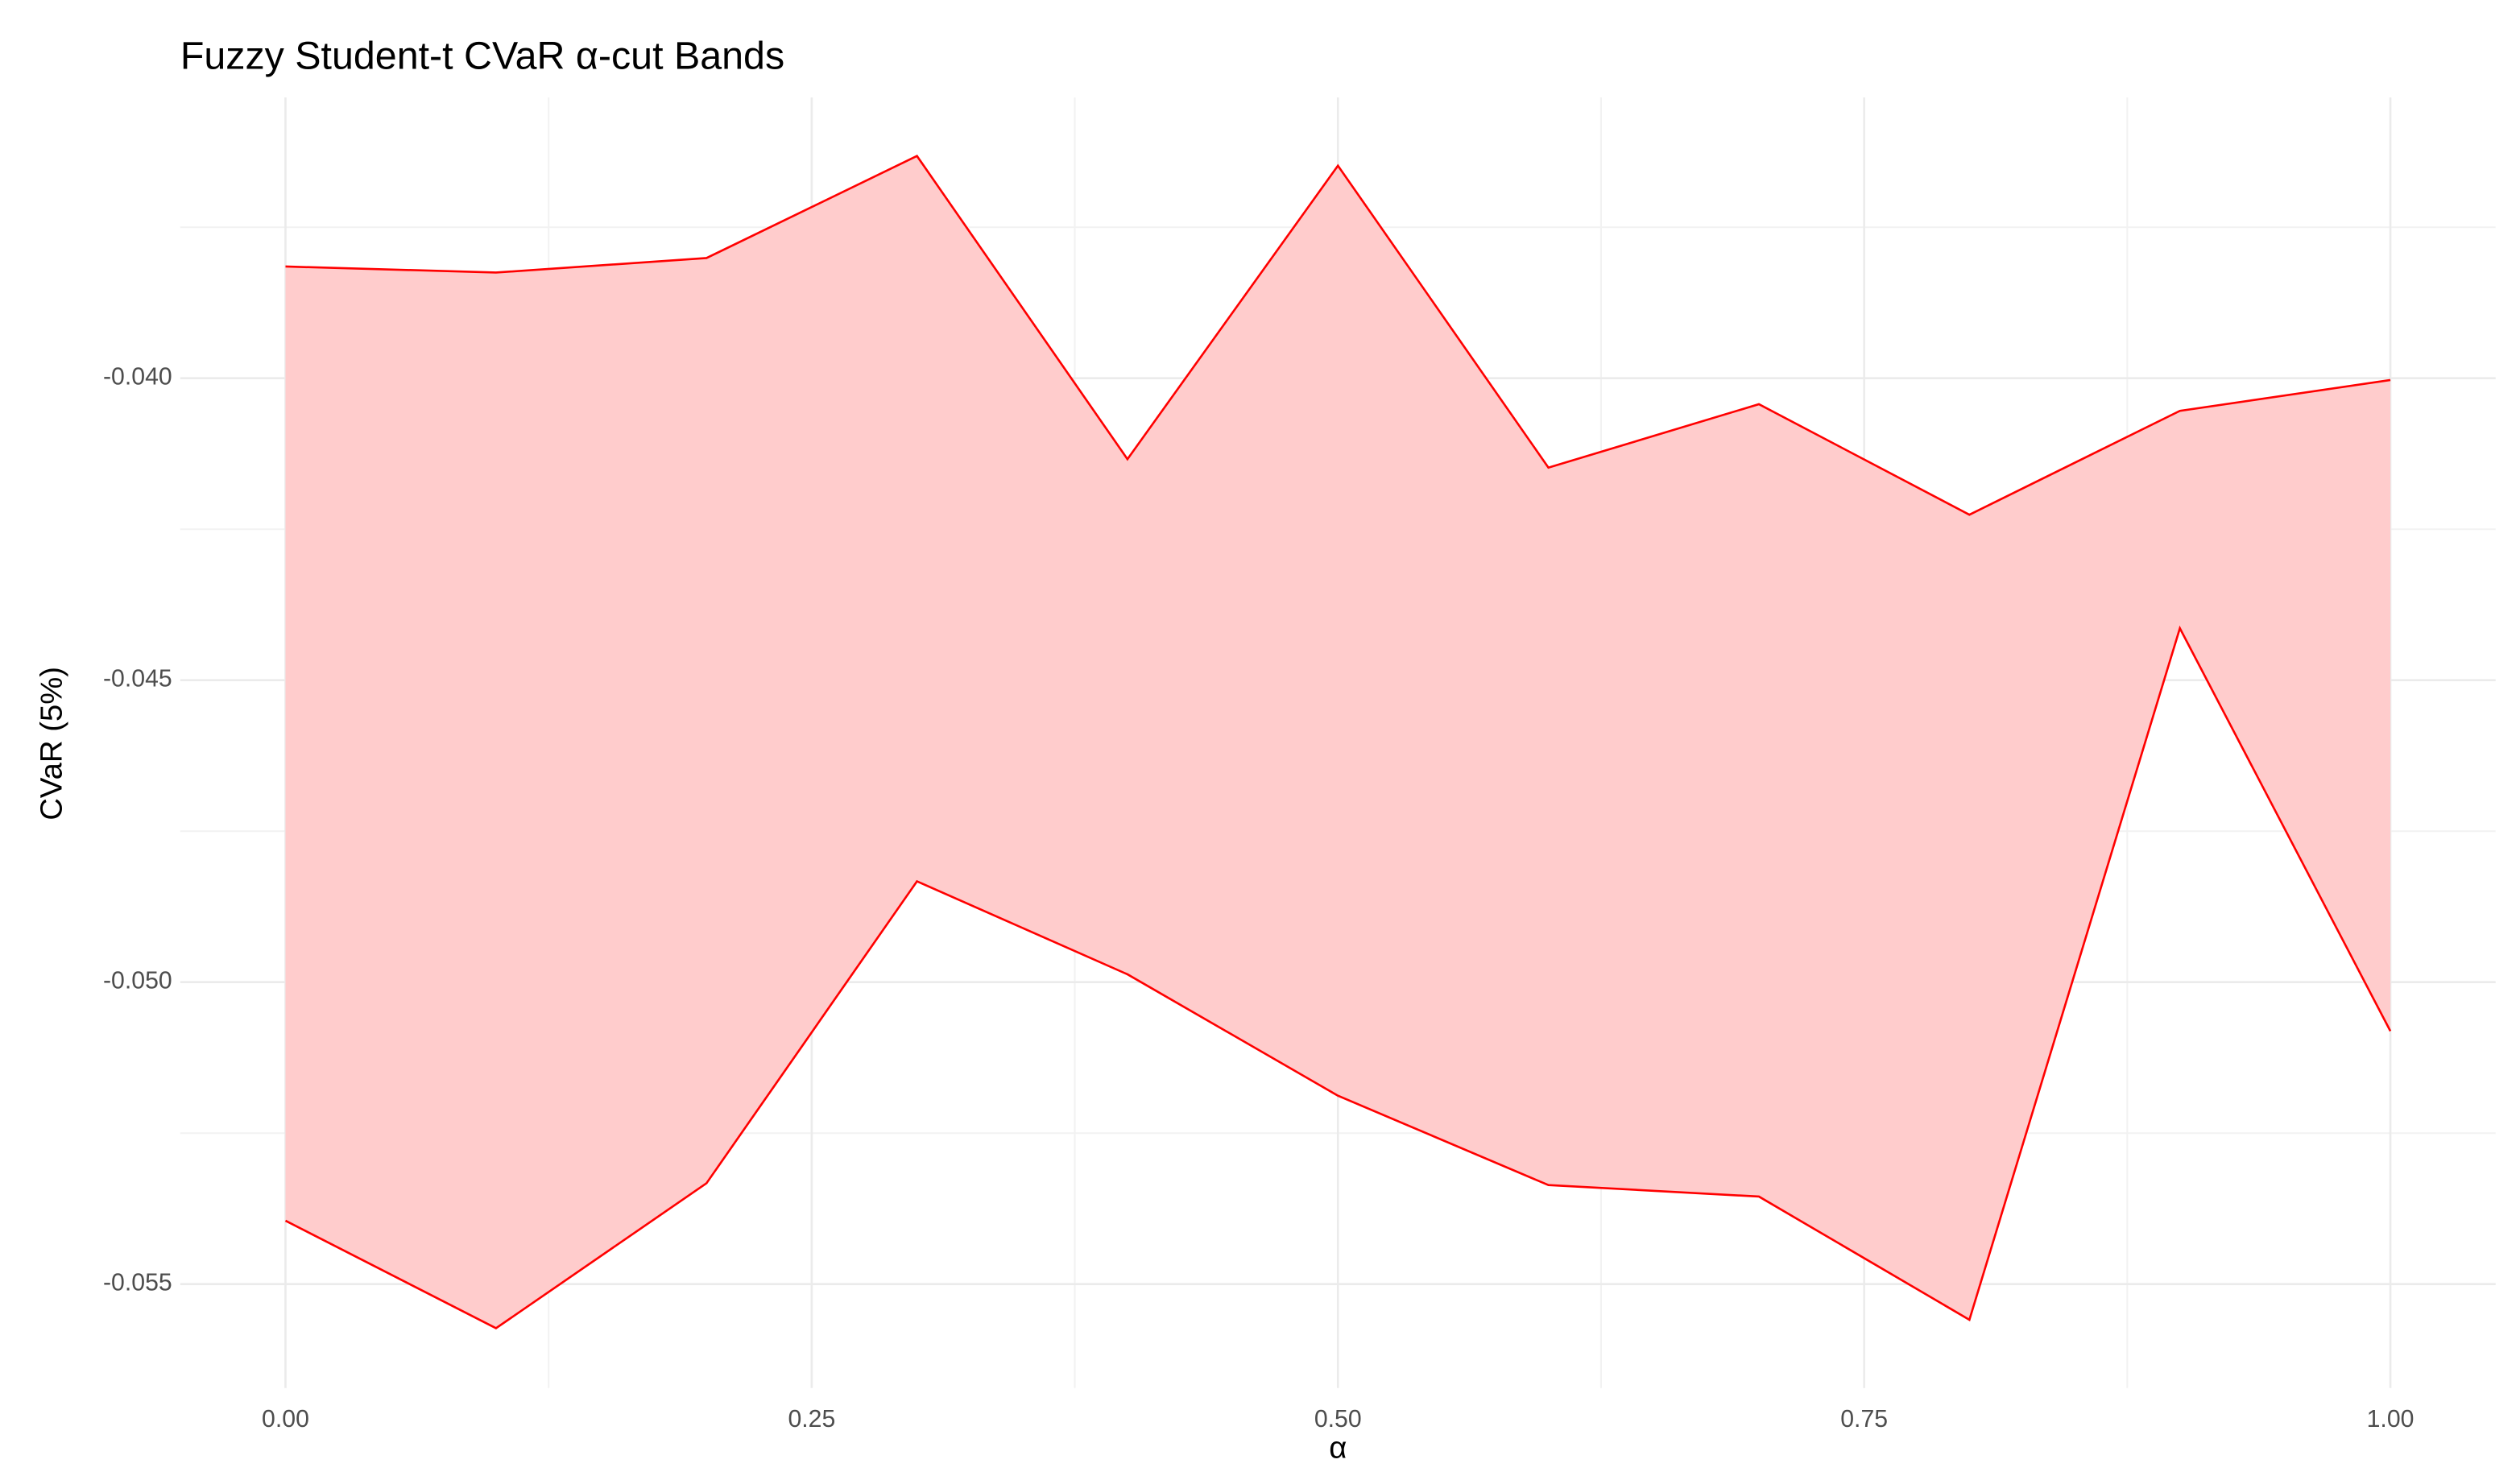 This screenshot has height=1476, width=2520. I want to click on y-tick-label: -0.050, so click(137, 981).